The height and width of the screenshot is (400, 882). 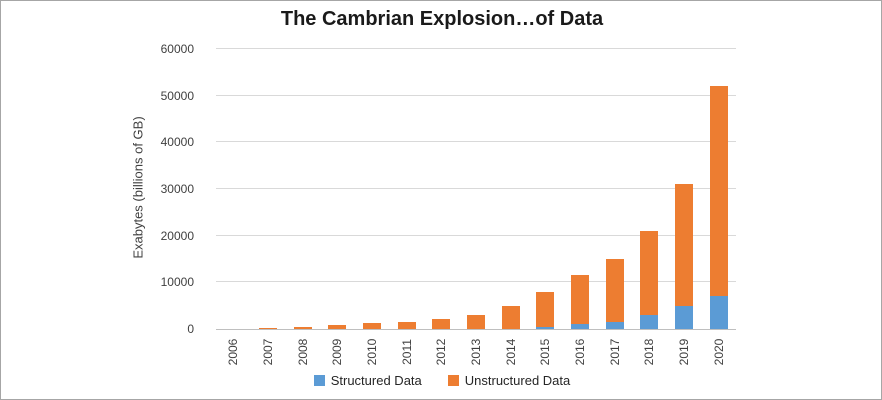 I want to click on bar-segment-2017-structured-data, so click(x=614, y=325).